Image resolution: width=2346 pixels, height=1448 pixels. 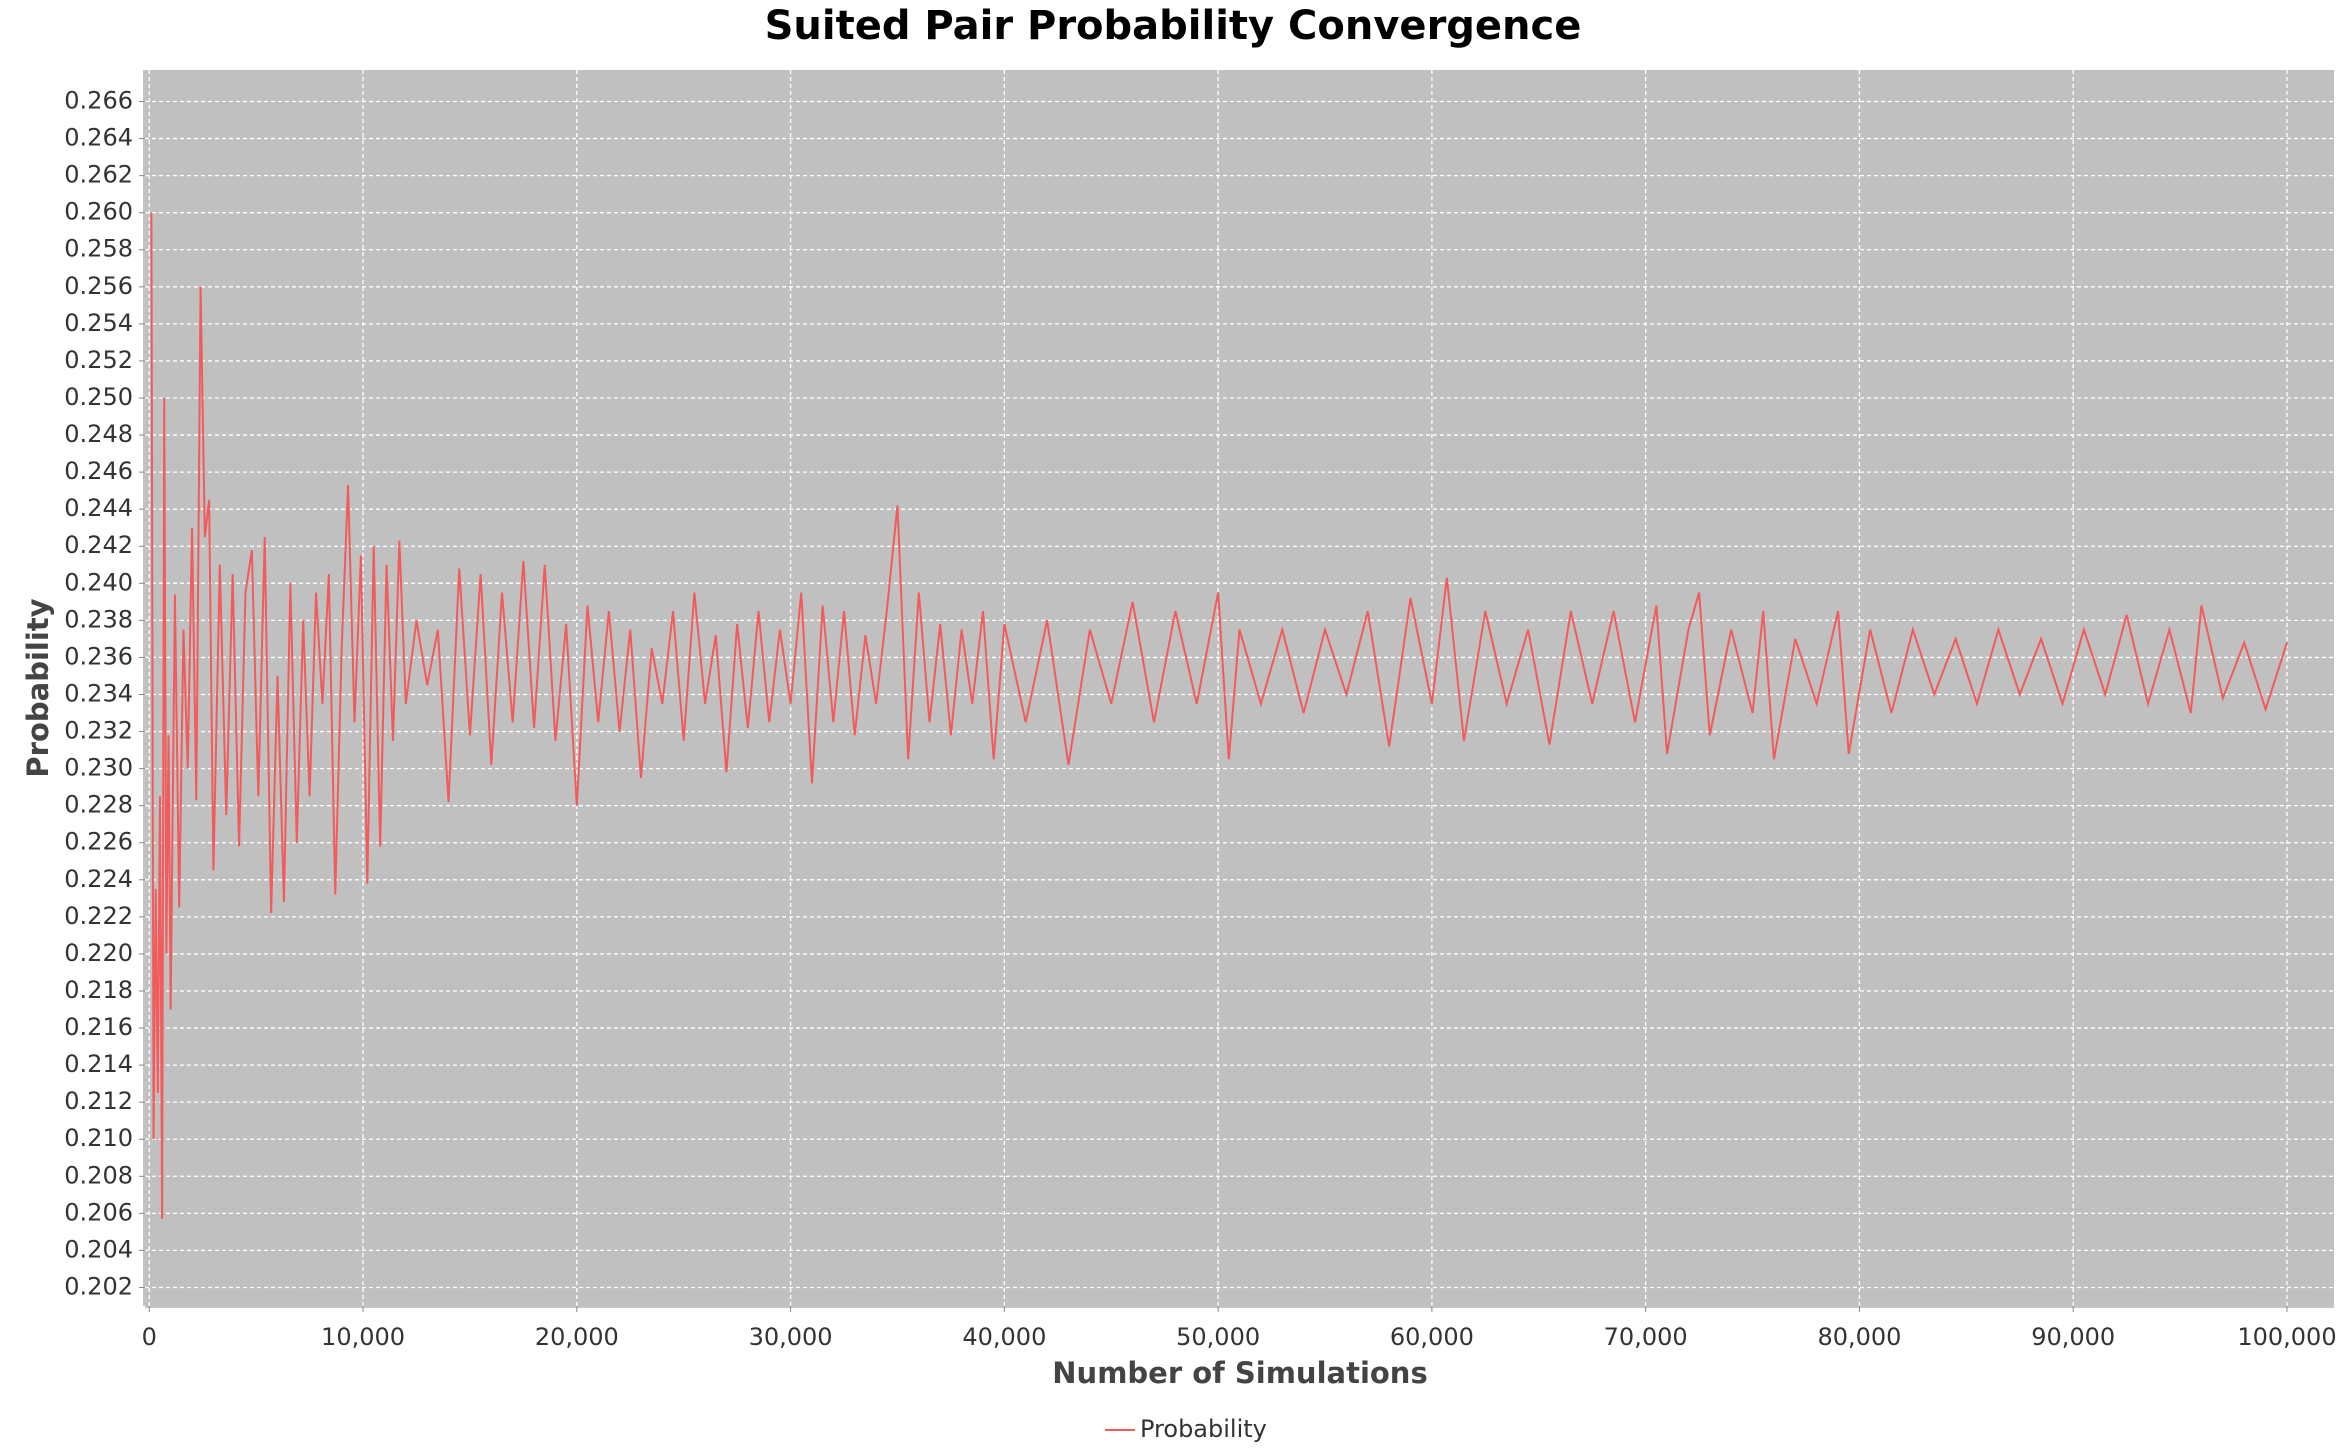 I want to click on x-tick-label: 70,000, so click(x=1646, y=1337).